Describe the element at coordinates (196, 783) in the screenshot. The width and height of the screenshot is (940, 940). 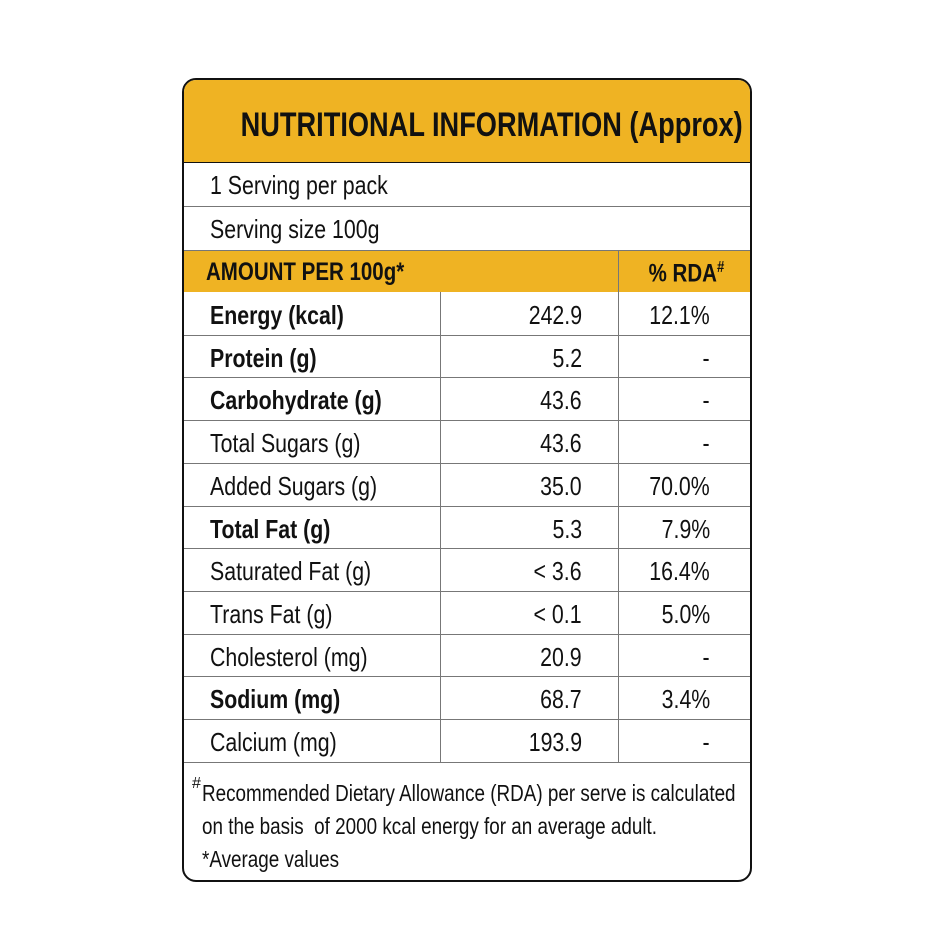
I see `footnote-mark: #` at that location.